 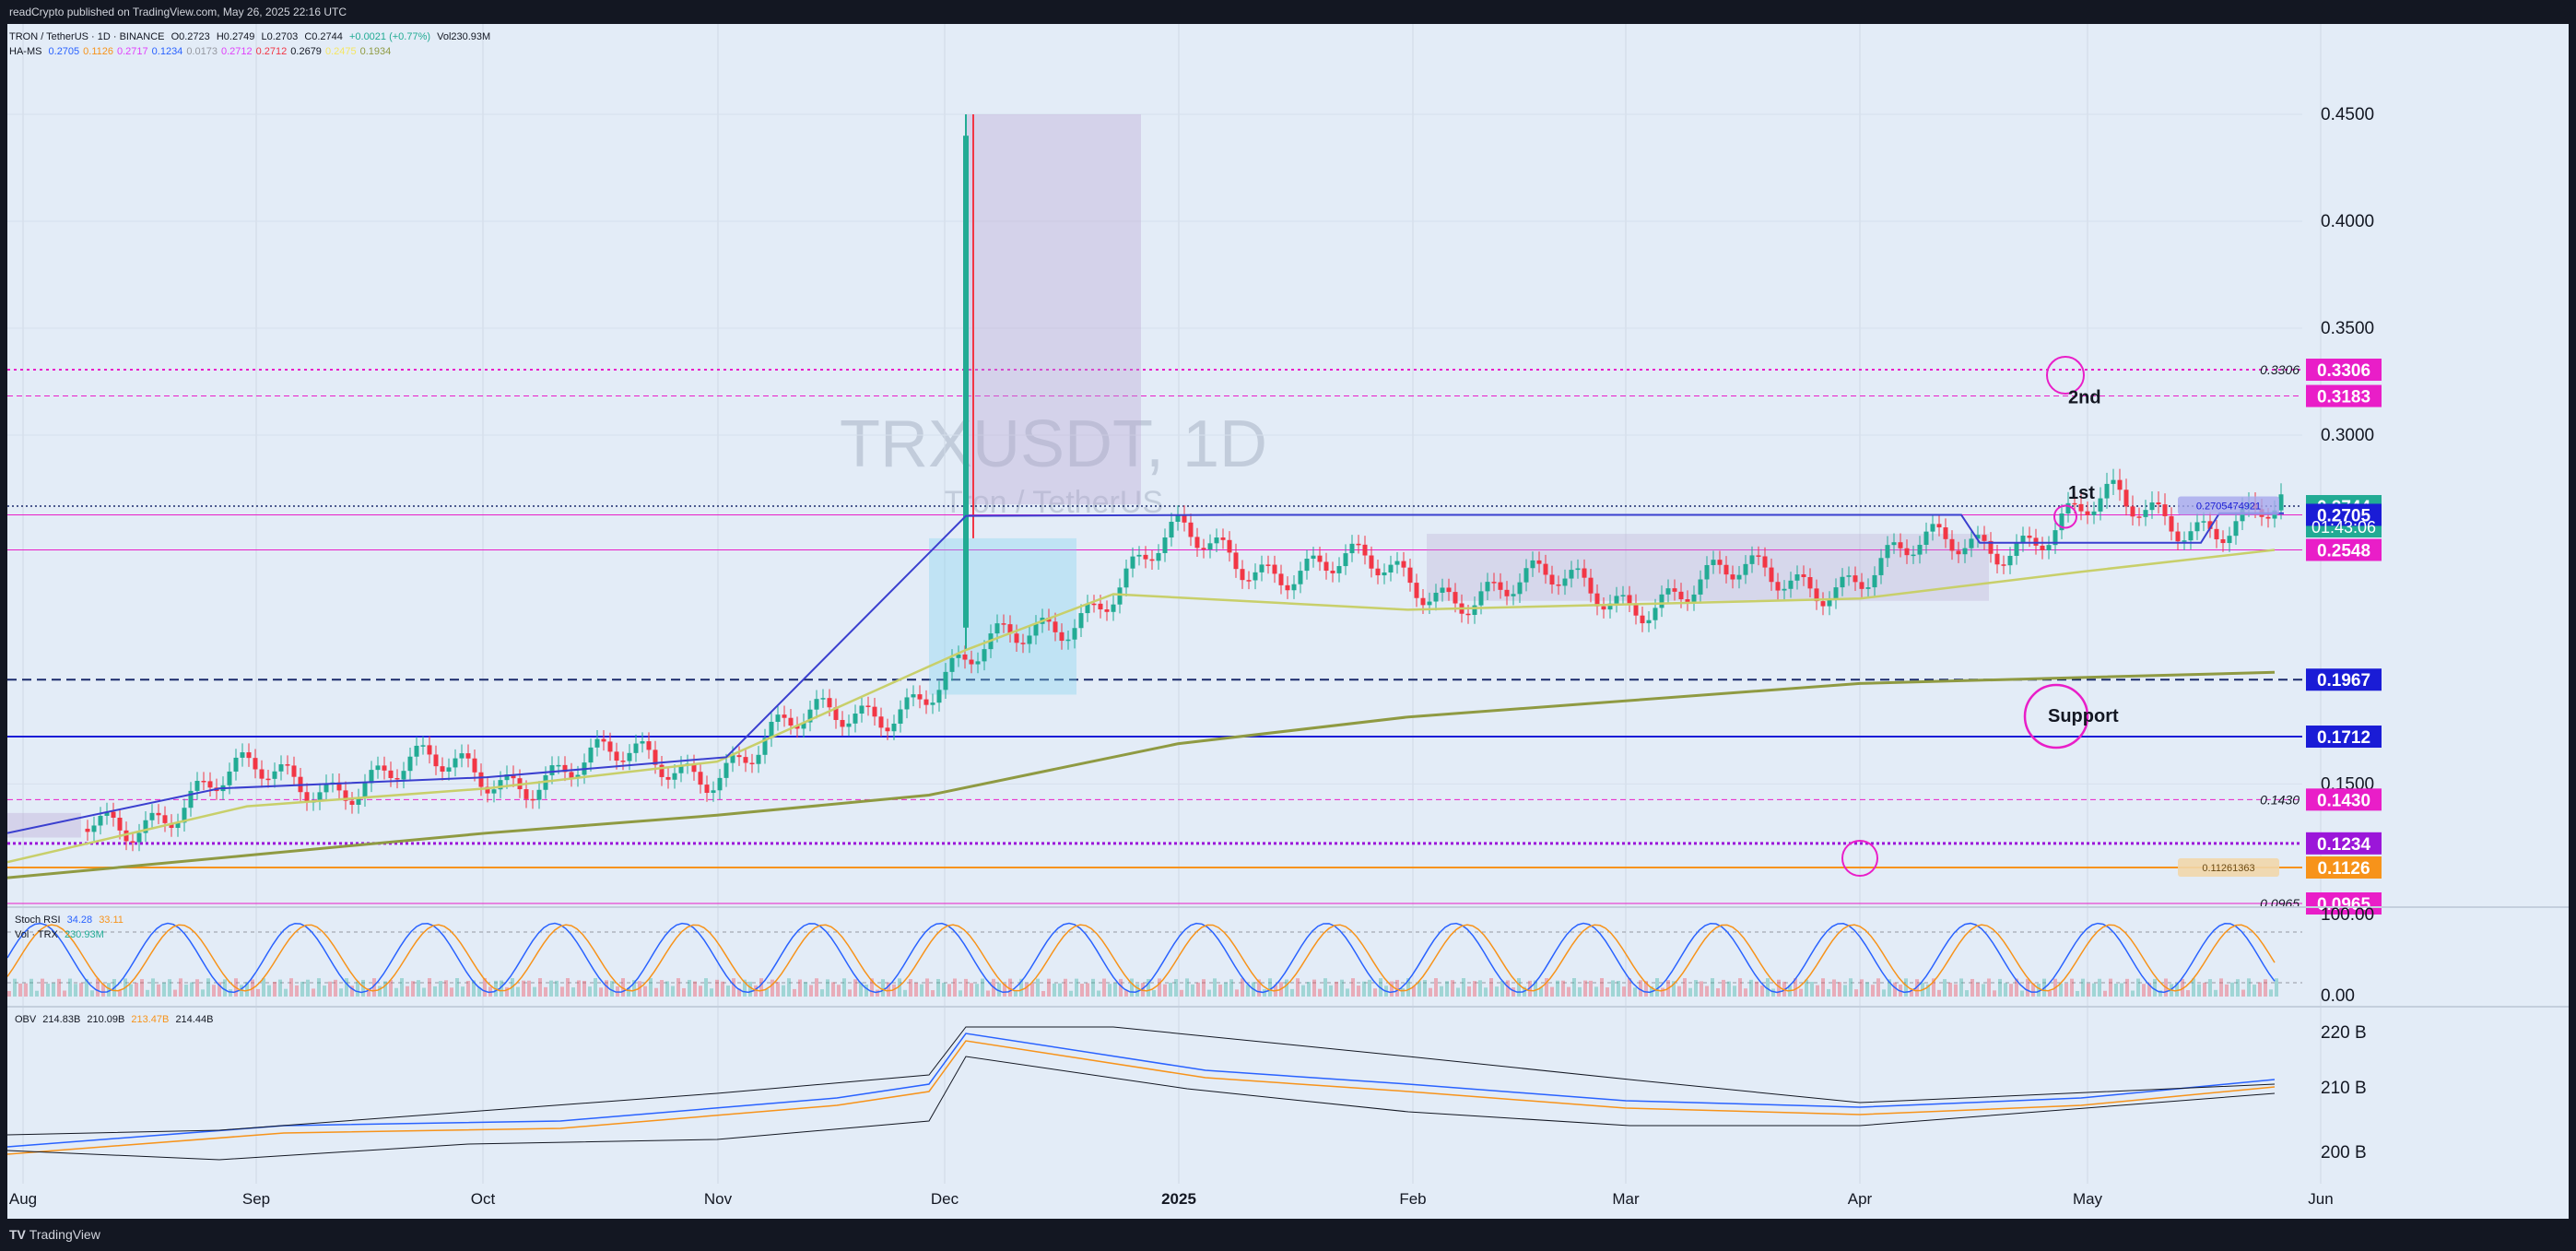 I want to click on watermark-symbol: TRXUSDT, 1D, so click(x=1053, y=444).